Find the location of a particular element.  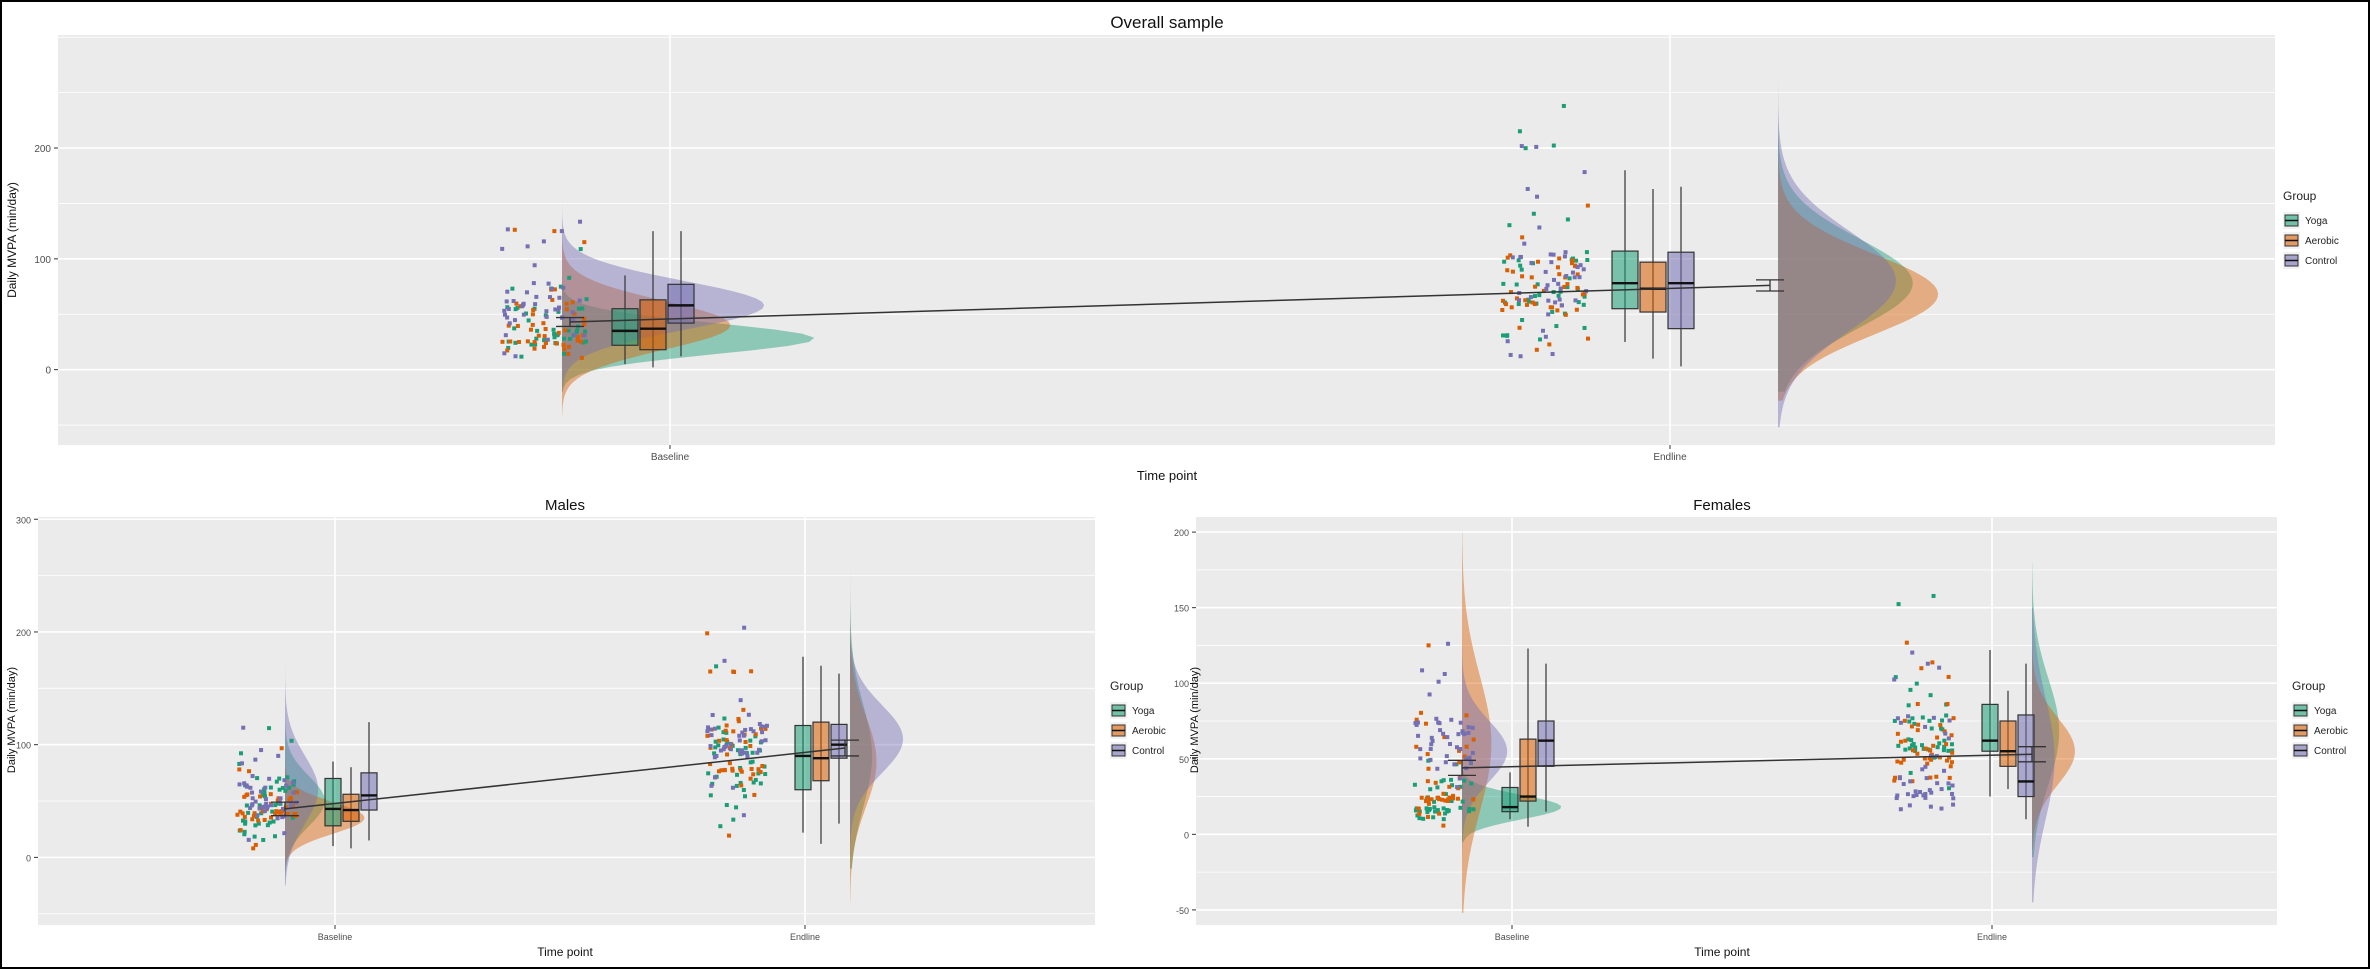

y-tick-label: 0 is located at coordinates (1186, 835).